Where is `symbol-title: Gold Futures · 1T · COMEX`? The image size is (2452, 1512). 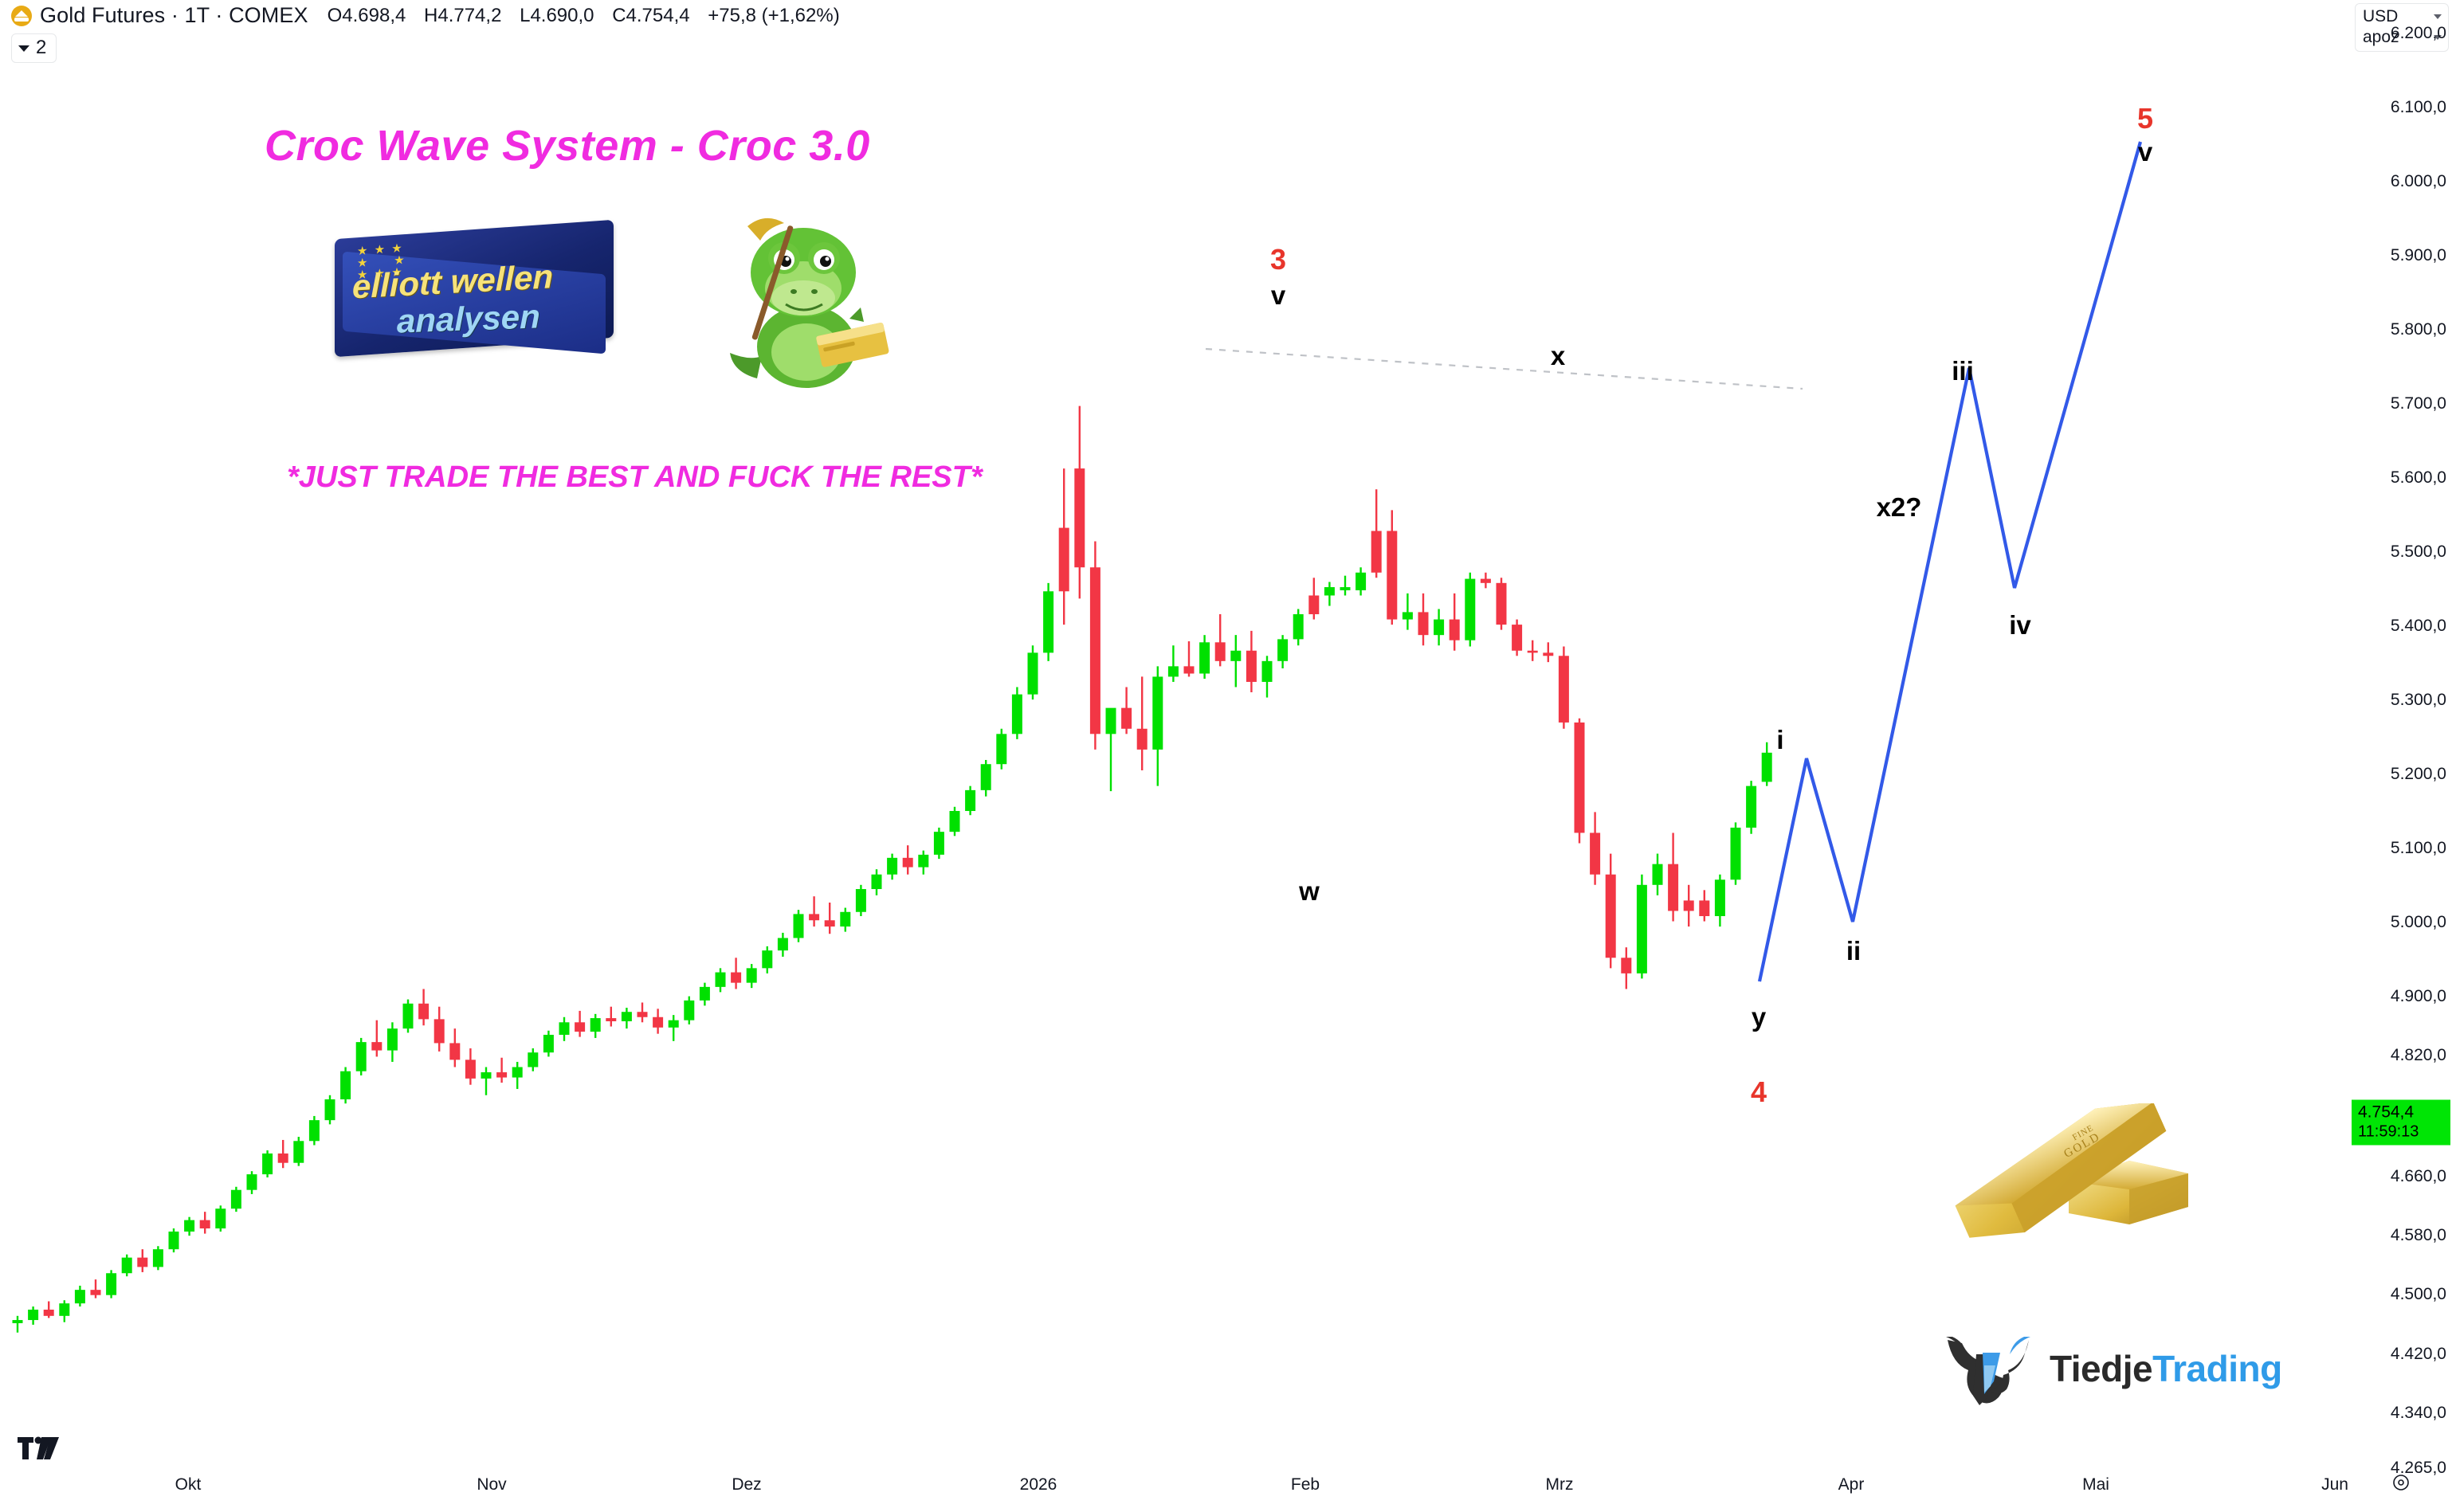 symbol-title: Gold Futures · 1T · COMEX is located at coordinates (174, 15).